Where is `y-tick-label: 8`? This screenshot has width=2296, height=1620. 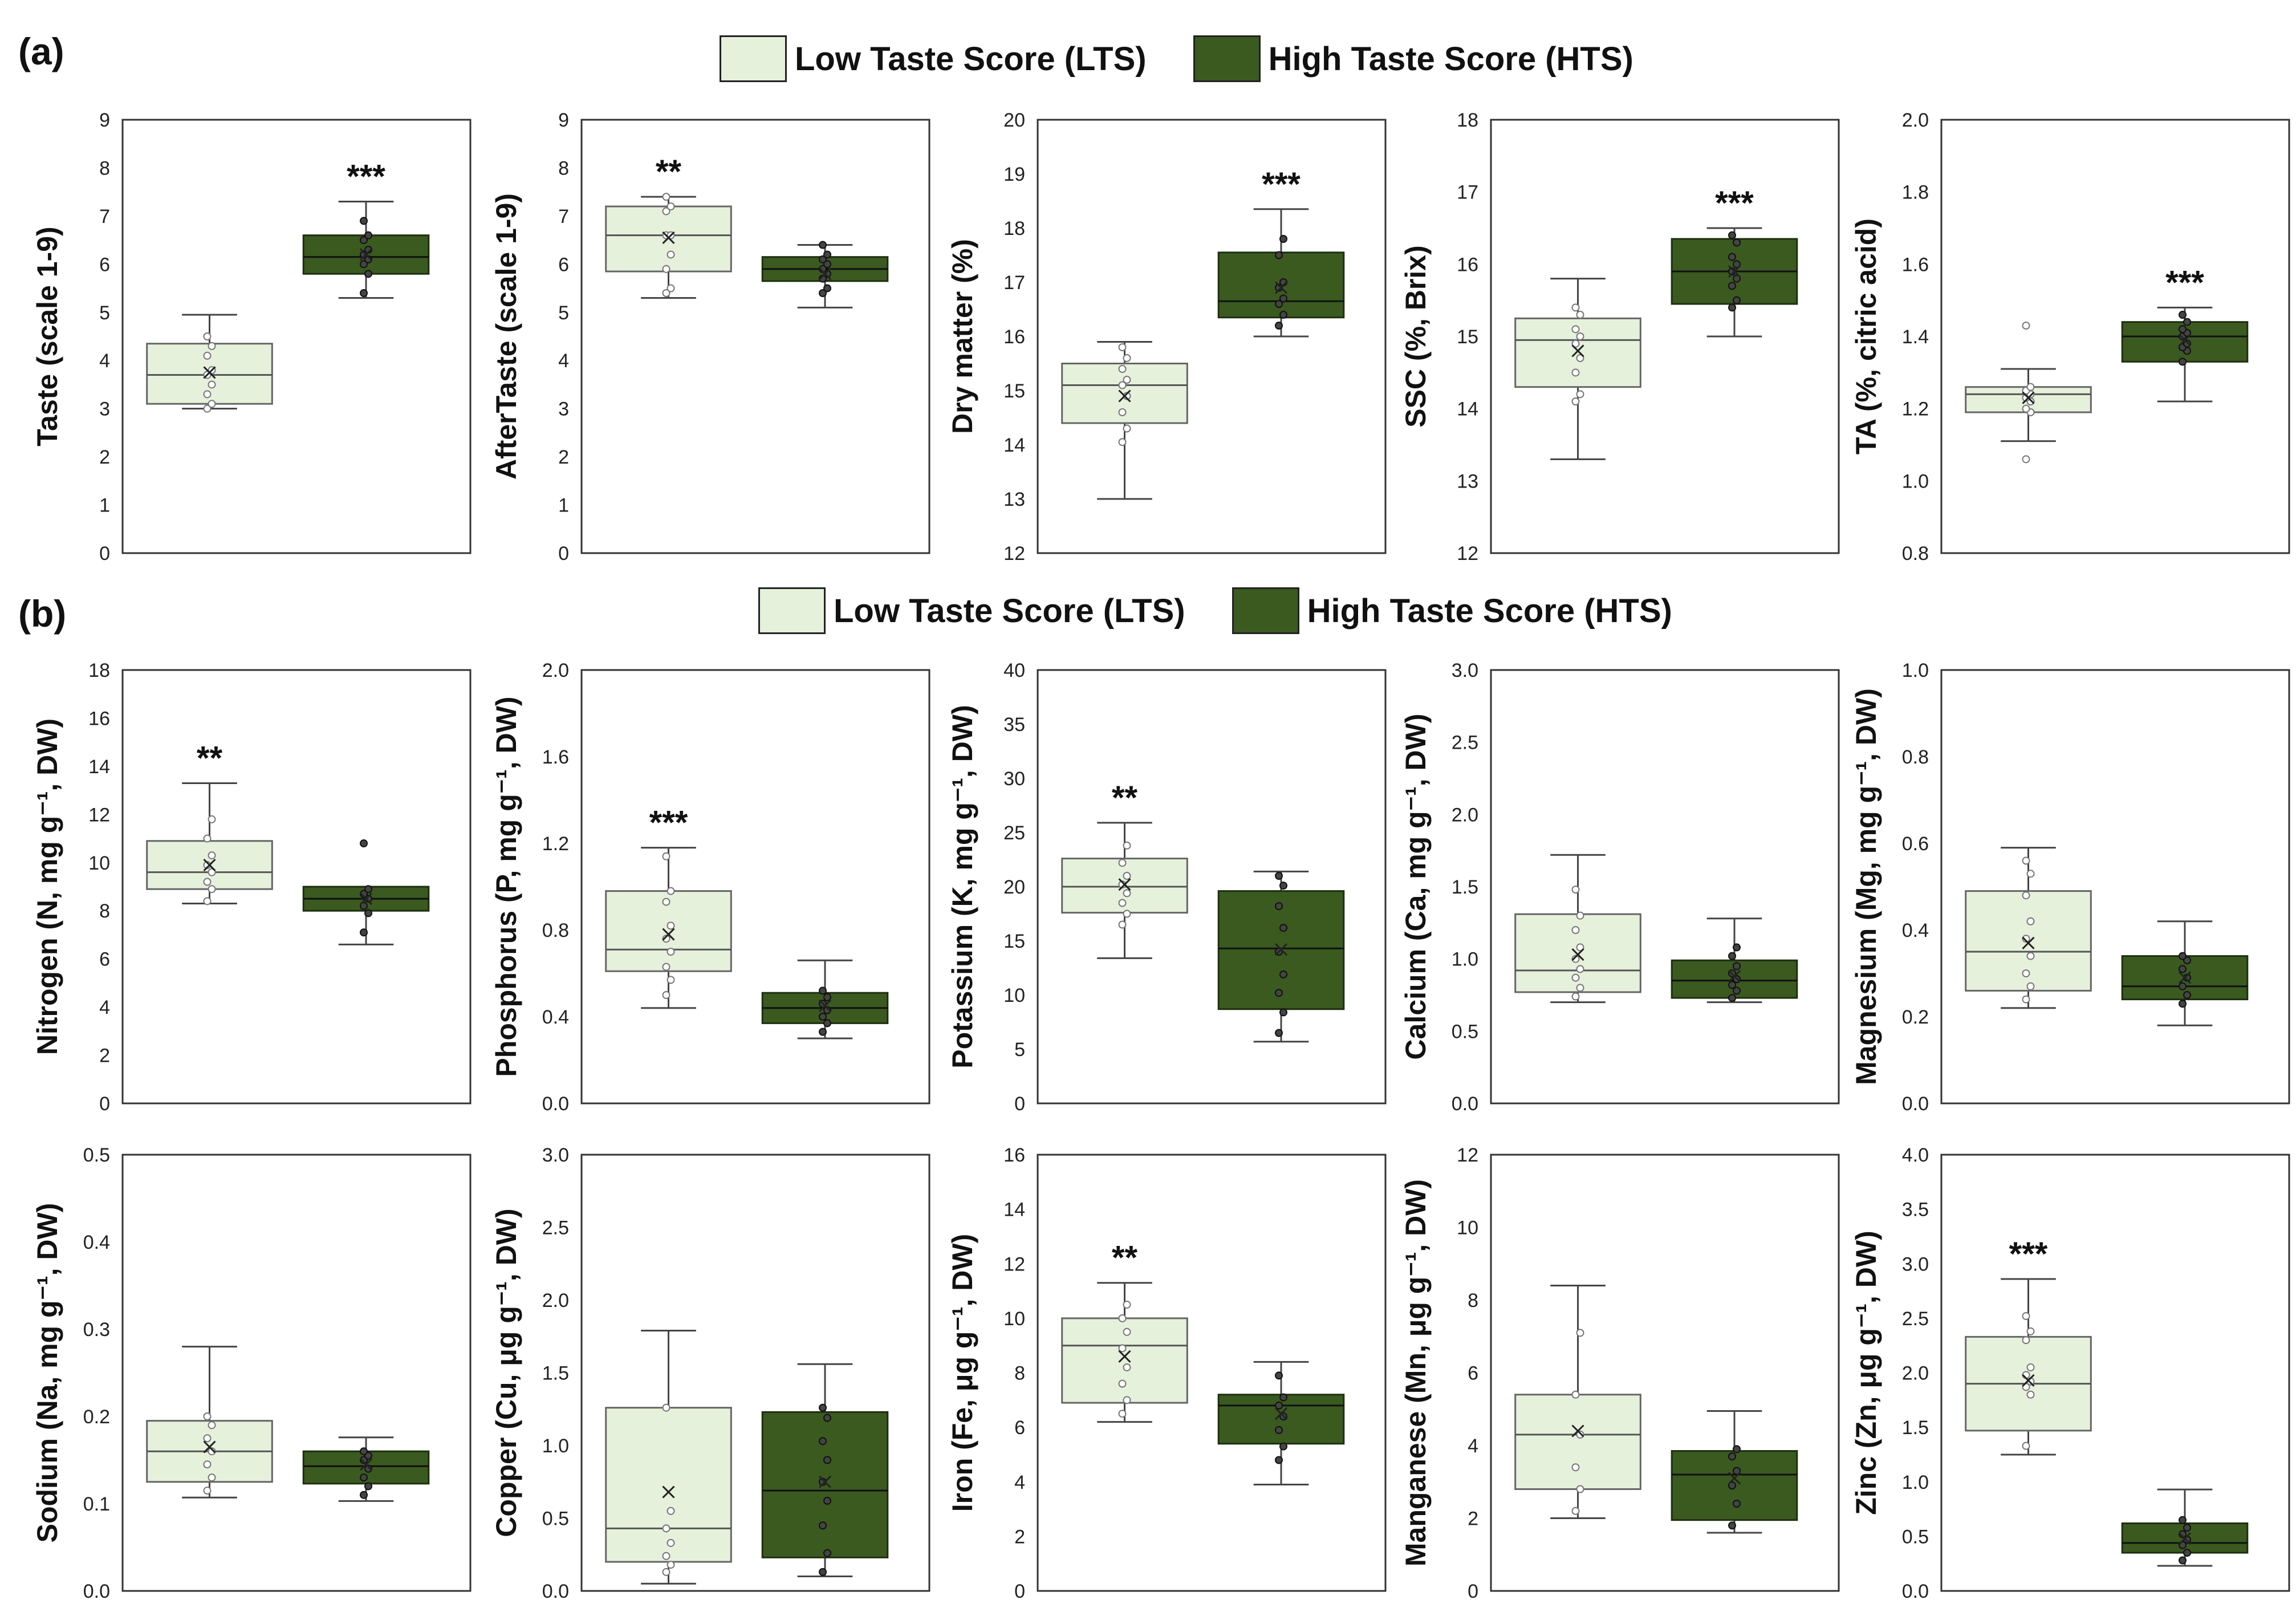
y-tick-label: 8 is located at coordinates (1473, 1301).